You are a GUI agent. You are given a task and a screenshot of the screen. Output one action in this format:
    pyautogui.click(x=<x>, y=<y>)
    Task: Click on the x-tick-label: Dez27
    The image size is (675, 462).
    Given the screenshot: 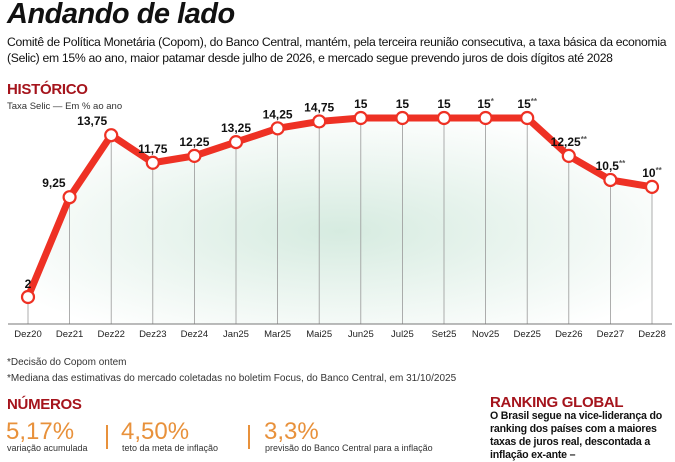 What is the action you would take?
    pyautogui.click(x=610, y=334)
    